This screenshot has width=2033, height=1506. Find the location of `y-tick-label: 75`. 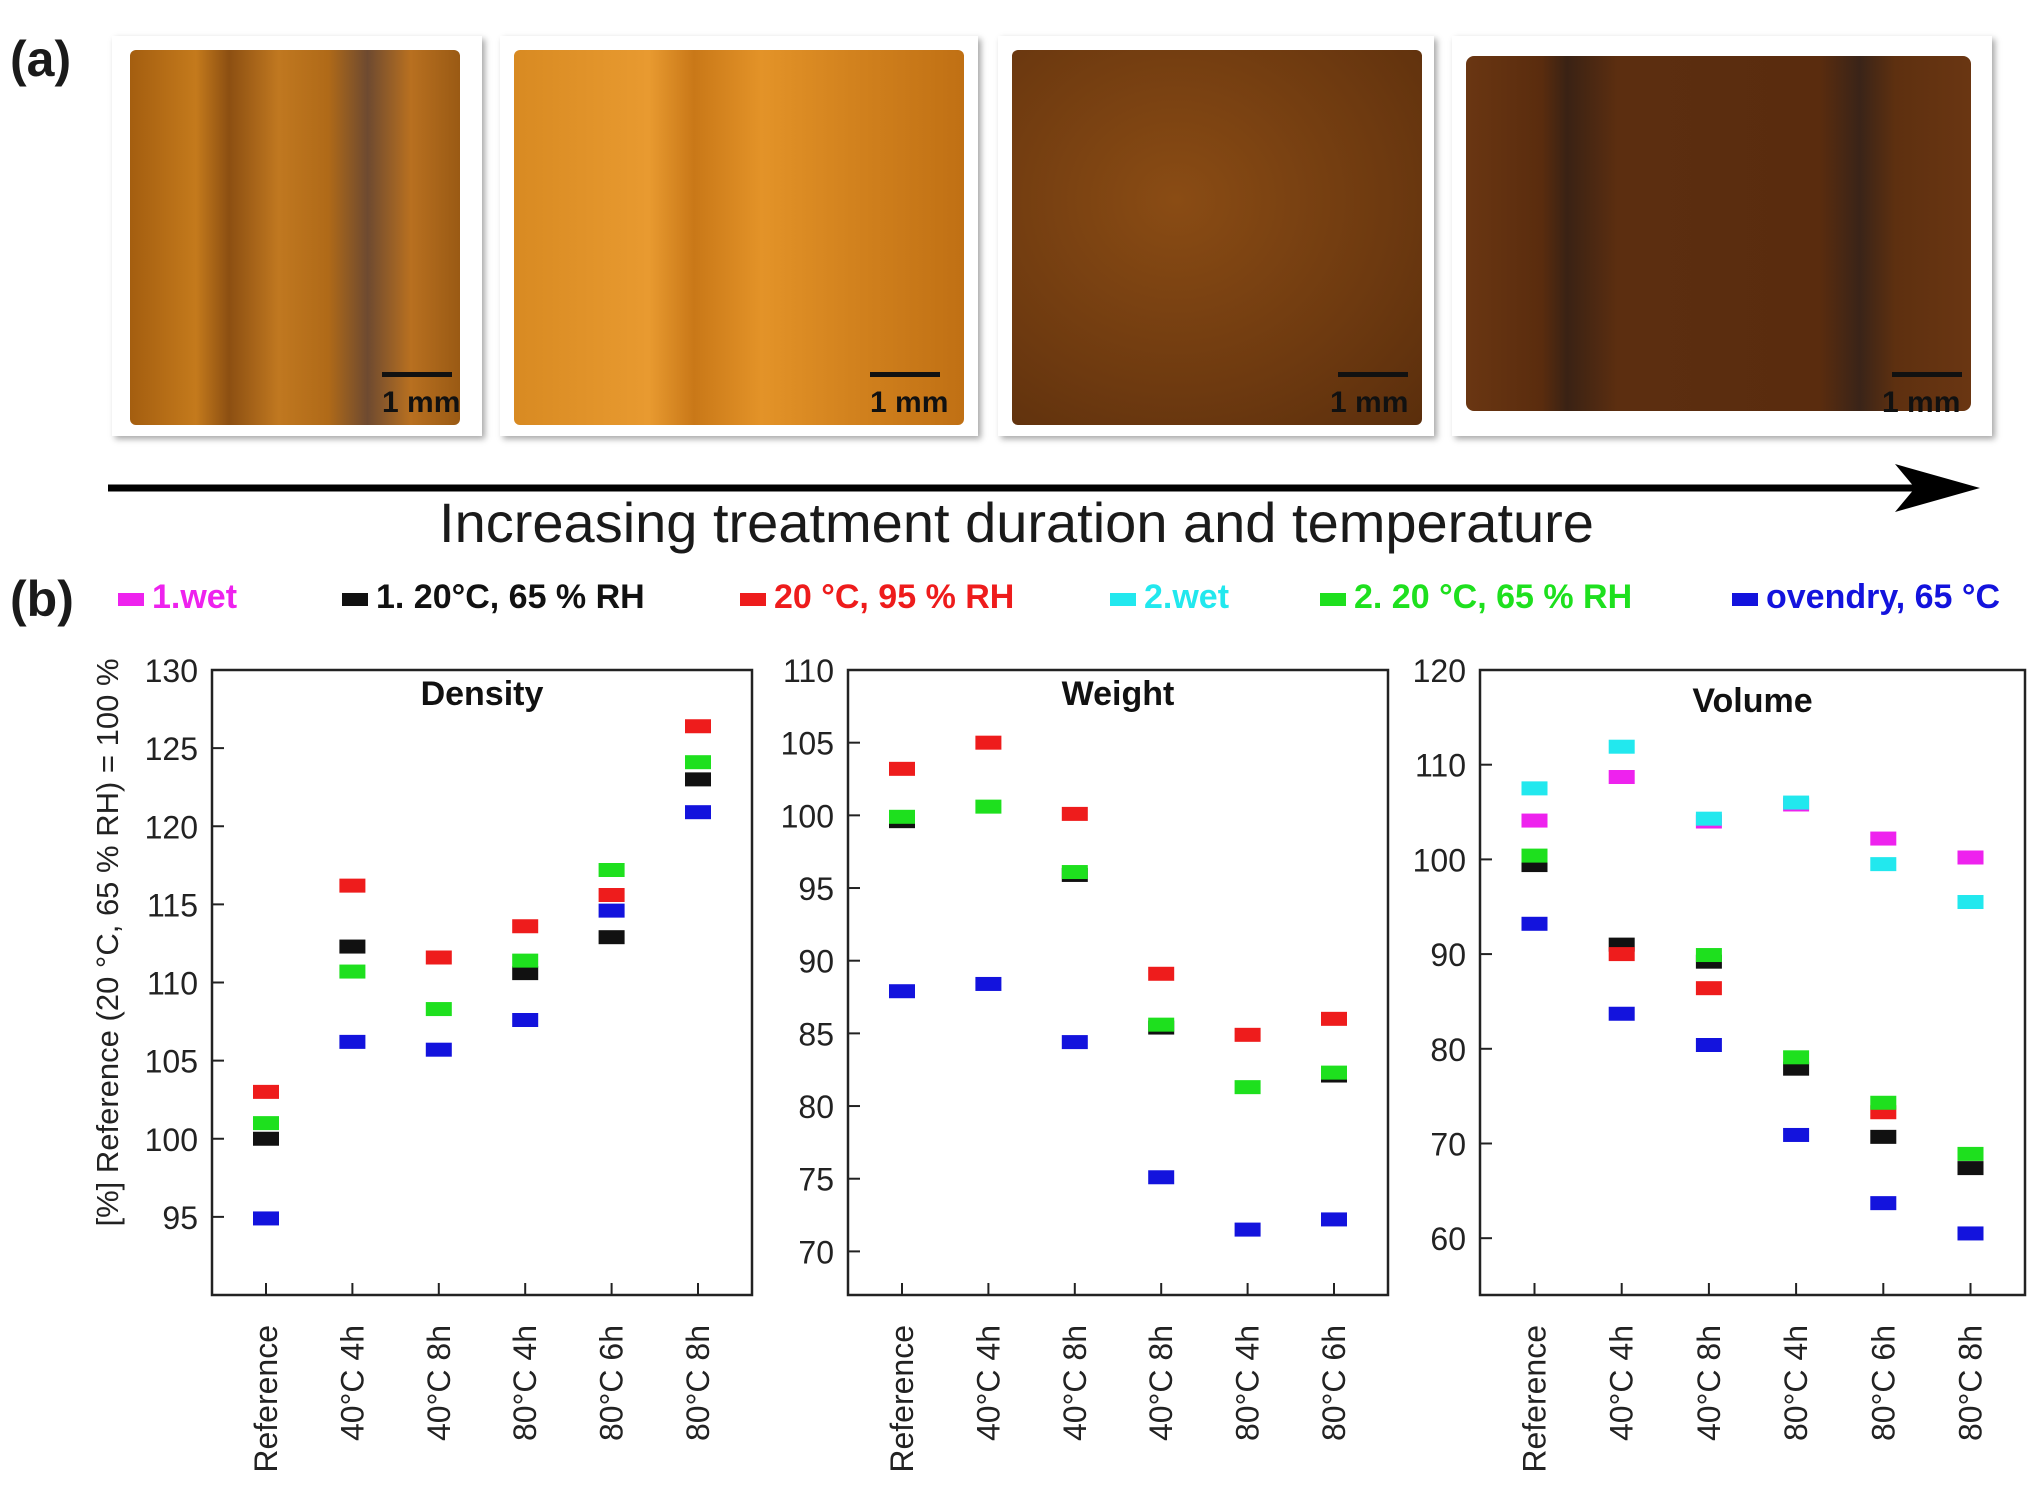

y-tick-label: 75 is located at coordinates (816, 1180).